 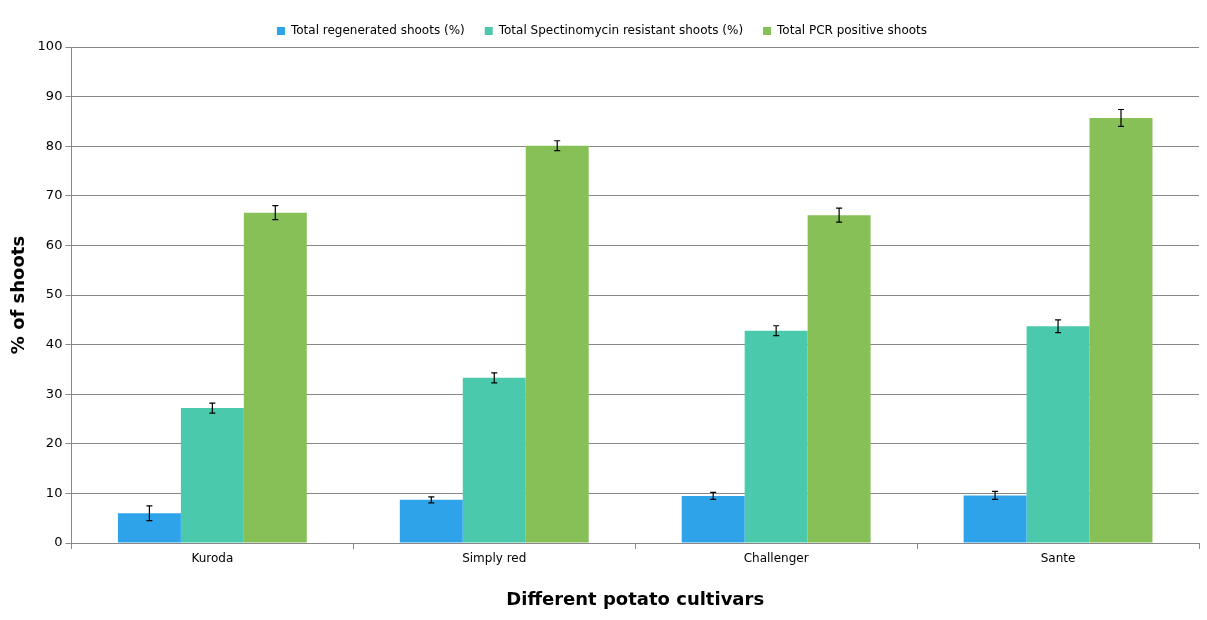 What do you see at coordinates (852, 30) in the screenshot?
I see `legend-label: Total PCR positive shoots` at bounding box center [852, 30].